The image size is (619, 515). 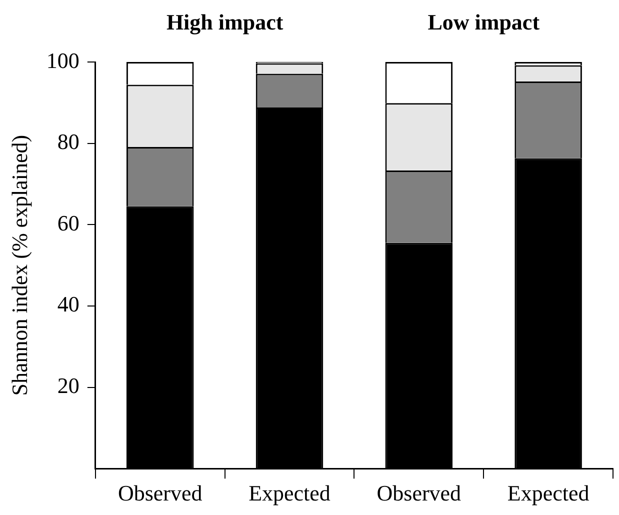 What do you see at coordinates (68, 385) in the screenshot?
I see `y-tick-label: 20` at bounding box center [68, 385].